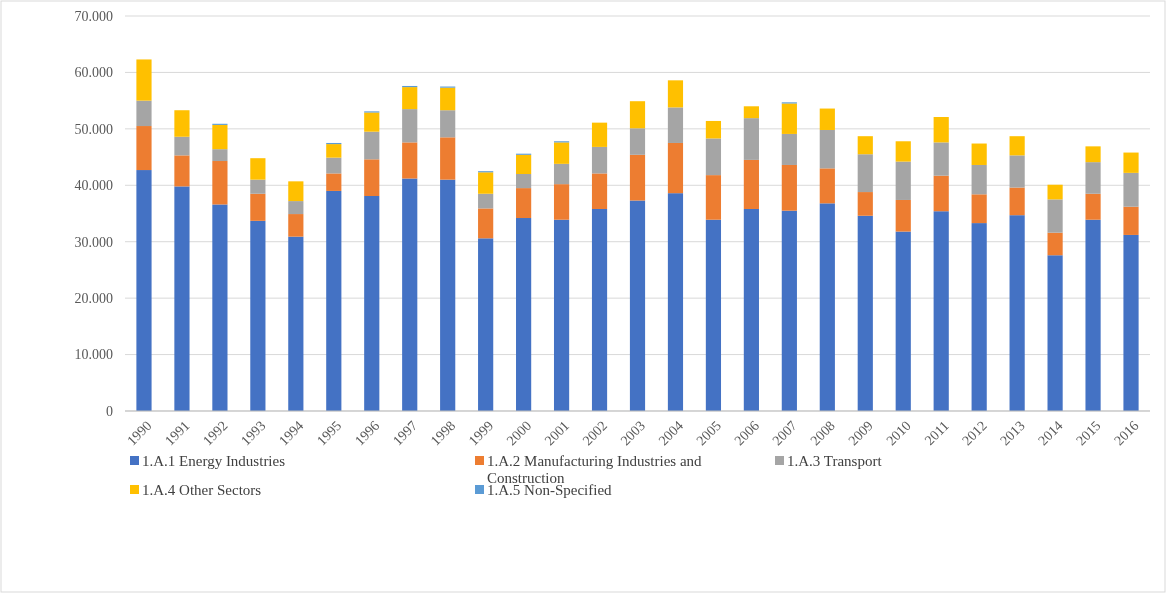 The width and height of the screenshot is (1172, 595). Describe the element at coordinates (214, 461) in the screenshot. I see `legend-label: 1.A.1 Energy Industries` at that location.